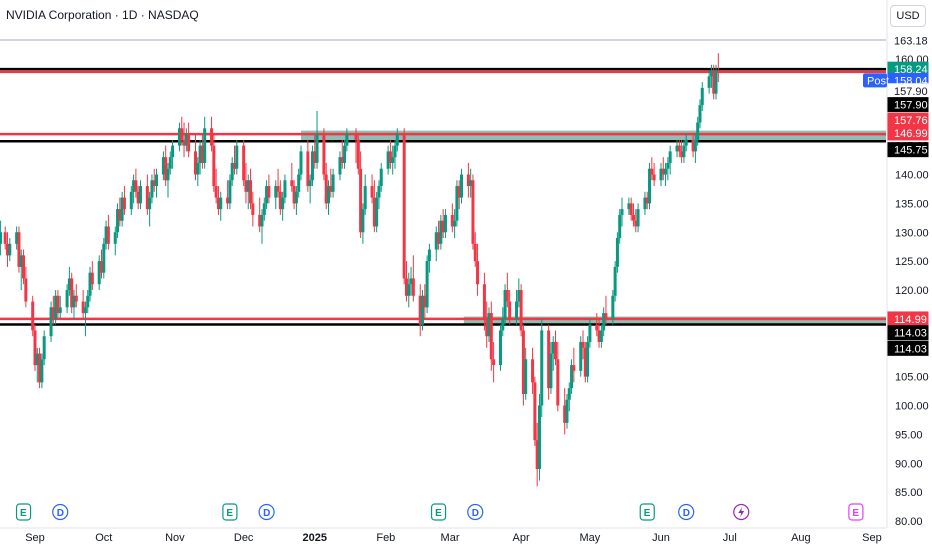 The width and height of the screenshot is (932, 550). I want to click on x-tick-label: Jul, so click(730, 538).